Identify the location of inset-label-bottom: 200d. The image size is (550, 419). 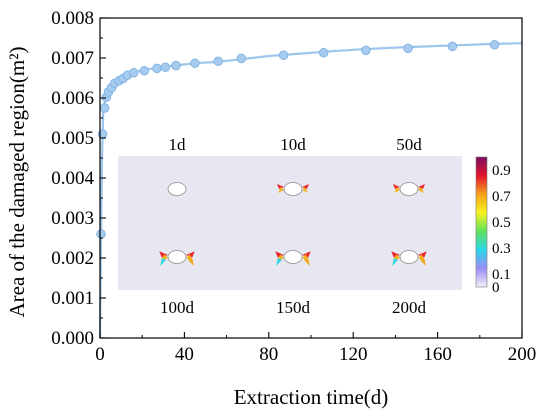
(409, 307).